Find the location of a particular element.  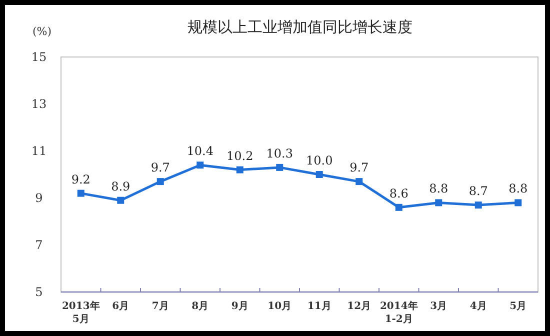

y-tick-label: 13 is located at coordinates (39, 104).